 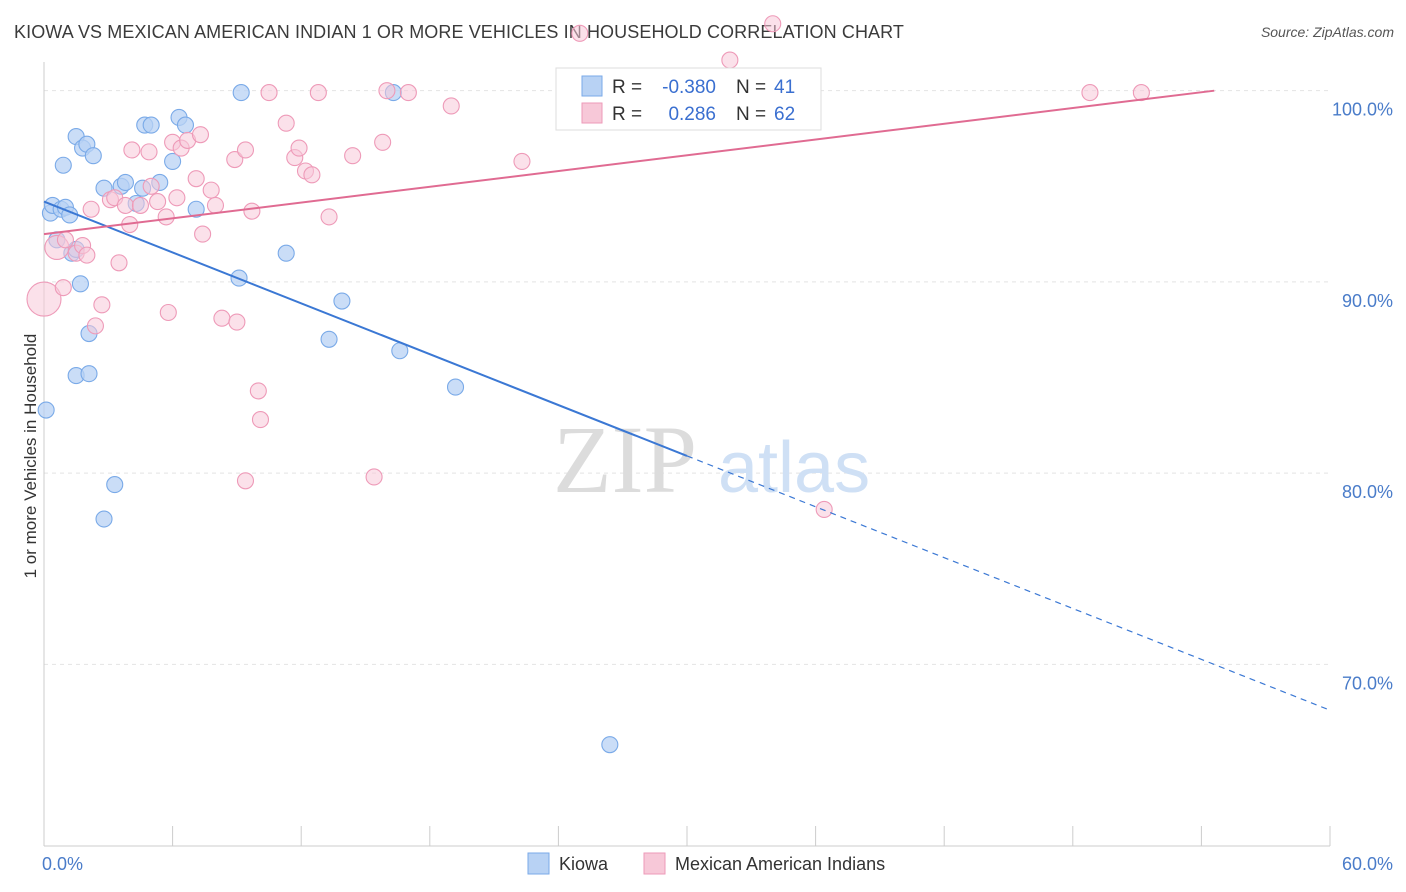 I want to click on kiowa-trend-extension, so click(x=1008, y=583).